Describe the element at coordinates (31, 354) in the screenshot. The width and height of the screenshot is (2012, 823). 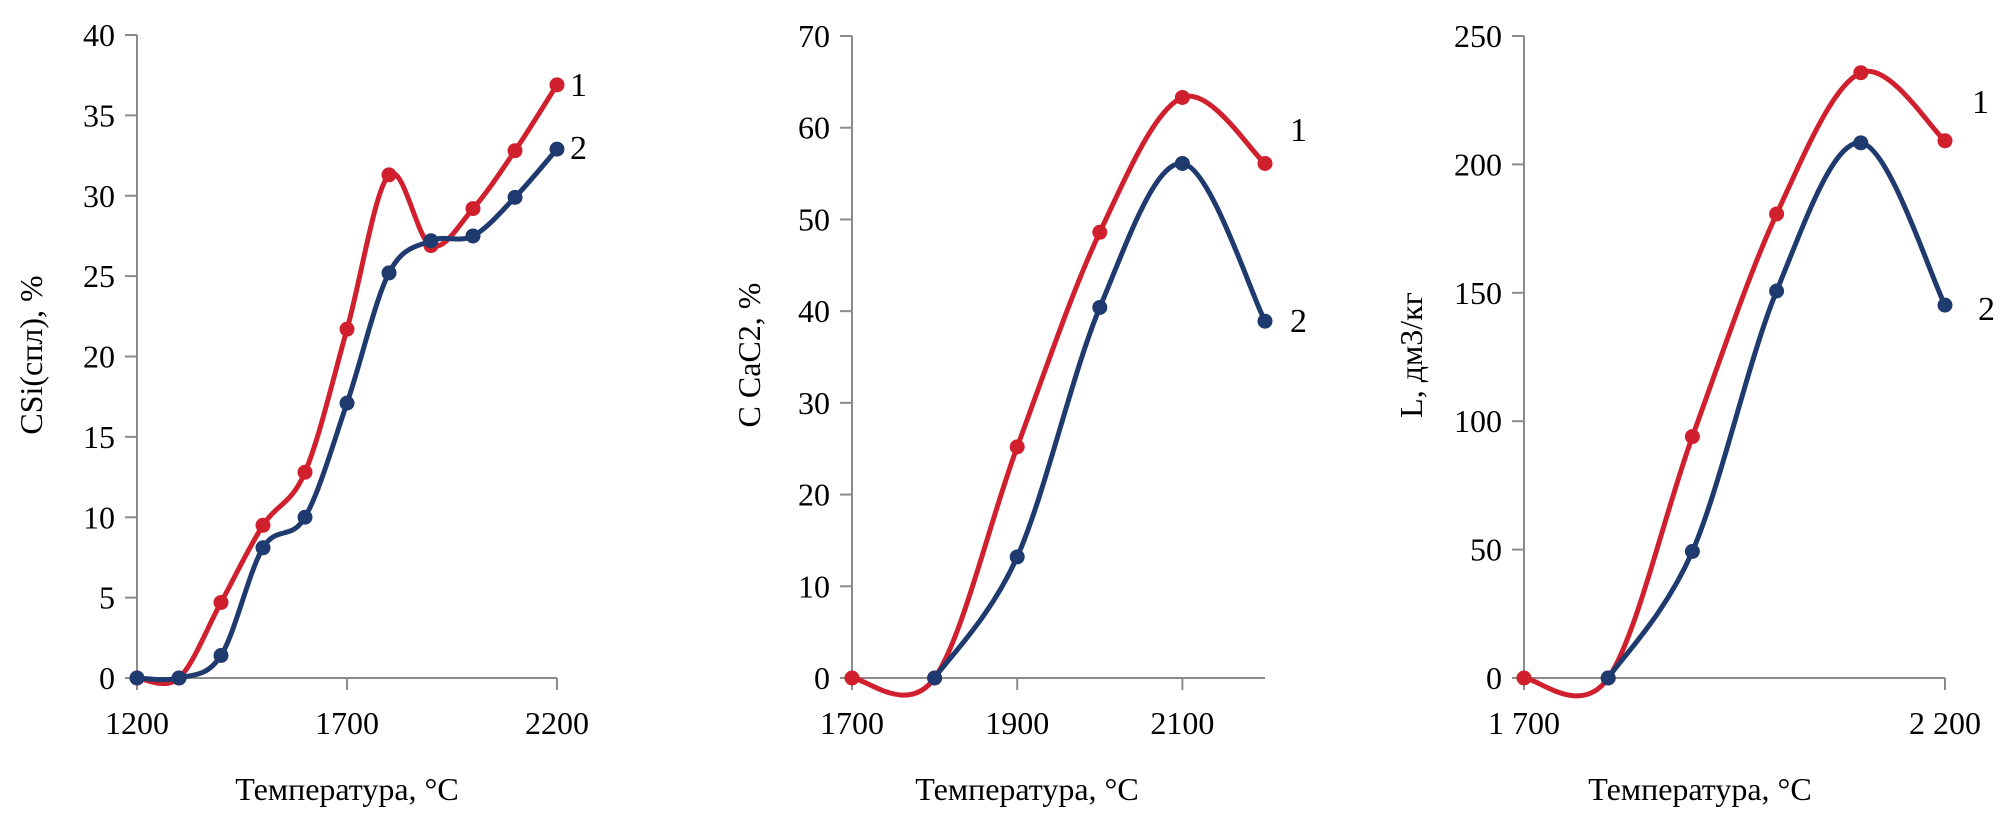
I see `y-axis-title: CSi(спл), %` at that location.